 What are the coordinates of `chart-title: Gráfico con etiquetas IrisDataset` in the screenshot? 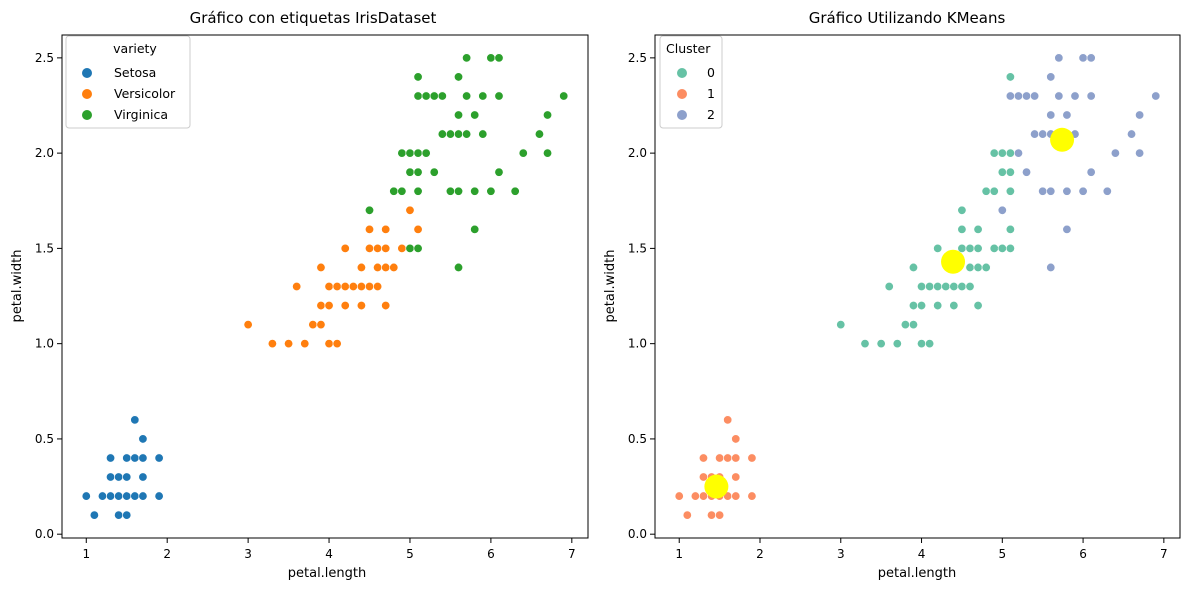 It's located at (313, 18).